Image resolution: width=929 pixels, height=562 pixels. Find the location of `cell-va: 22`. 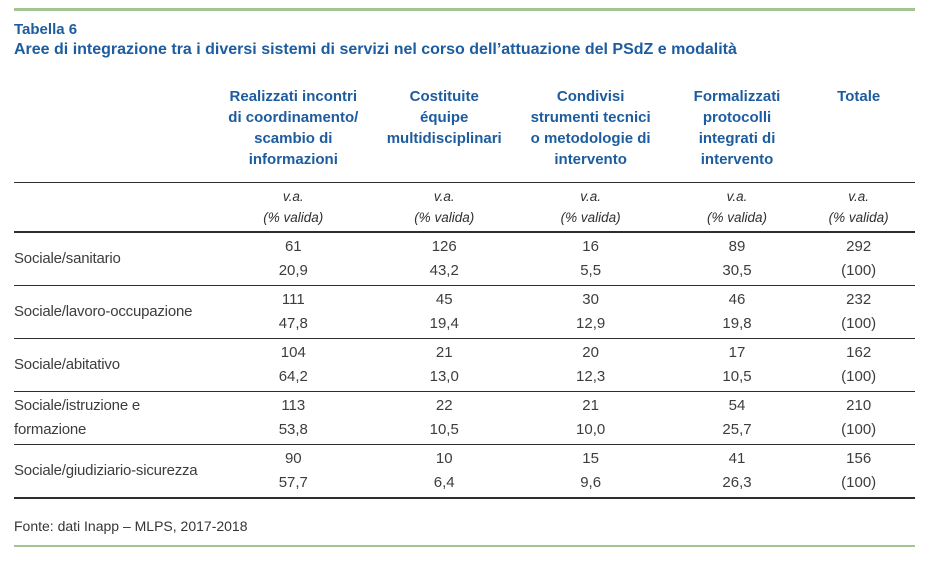

cell-va: 22 is located at coordinates (444, 405).